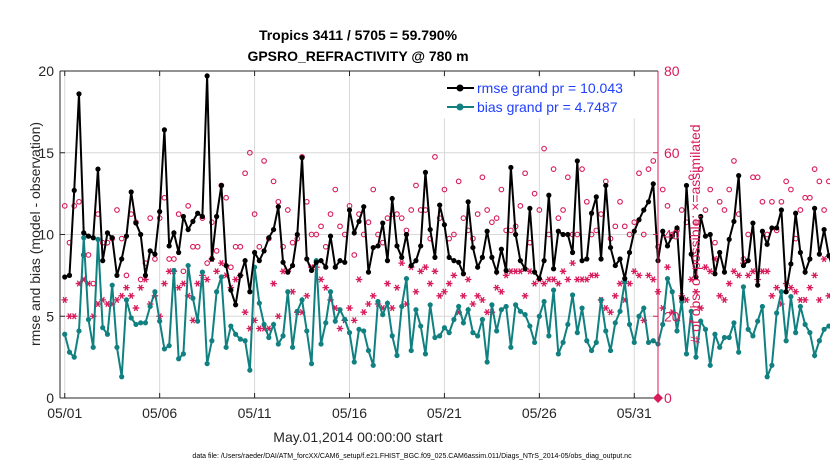 The width and height of the screenshot is (830, 470). What do you see at coordinates (358, 35) in the screenshot?
I see `chart-title-line1: Tropics 3411 / 5705 = 59.790%` at bounding box center [358, 35].